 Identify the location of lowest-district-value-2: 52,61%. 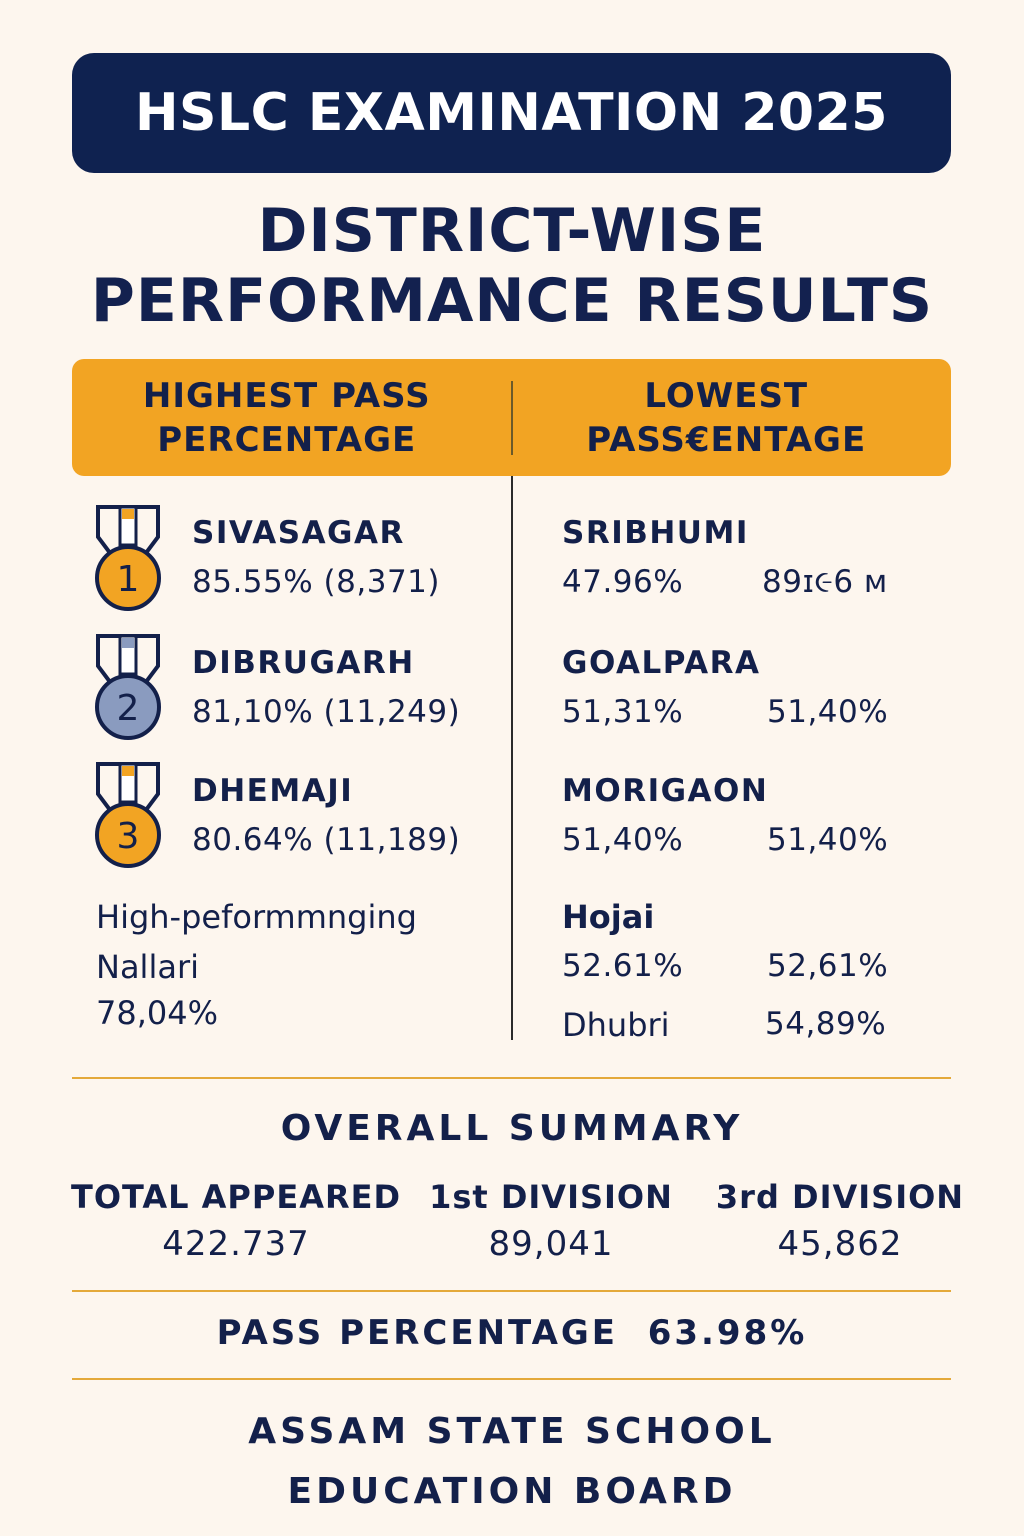
(828, 966).